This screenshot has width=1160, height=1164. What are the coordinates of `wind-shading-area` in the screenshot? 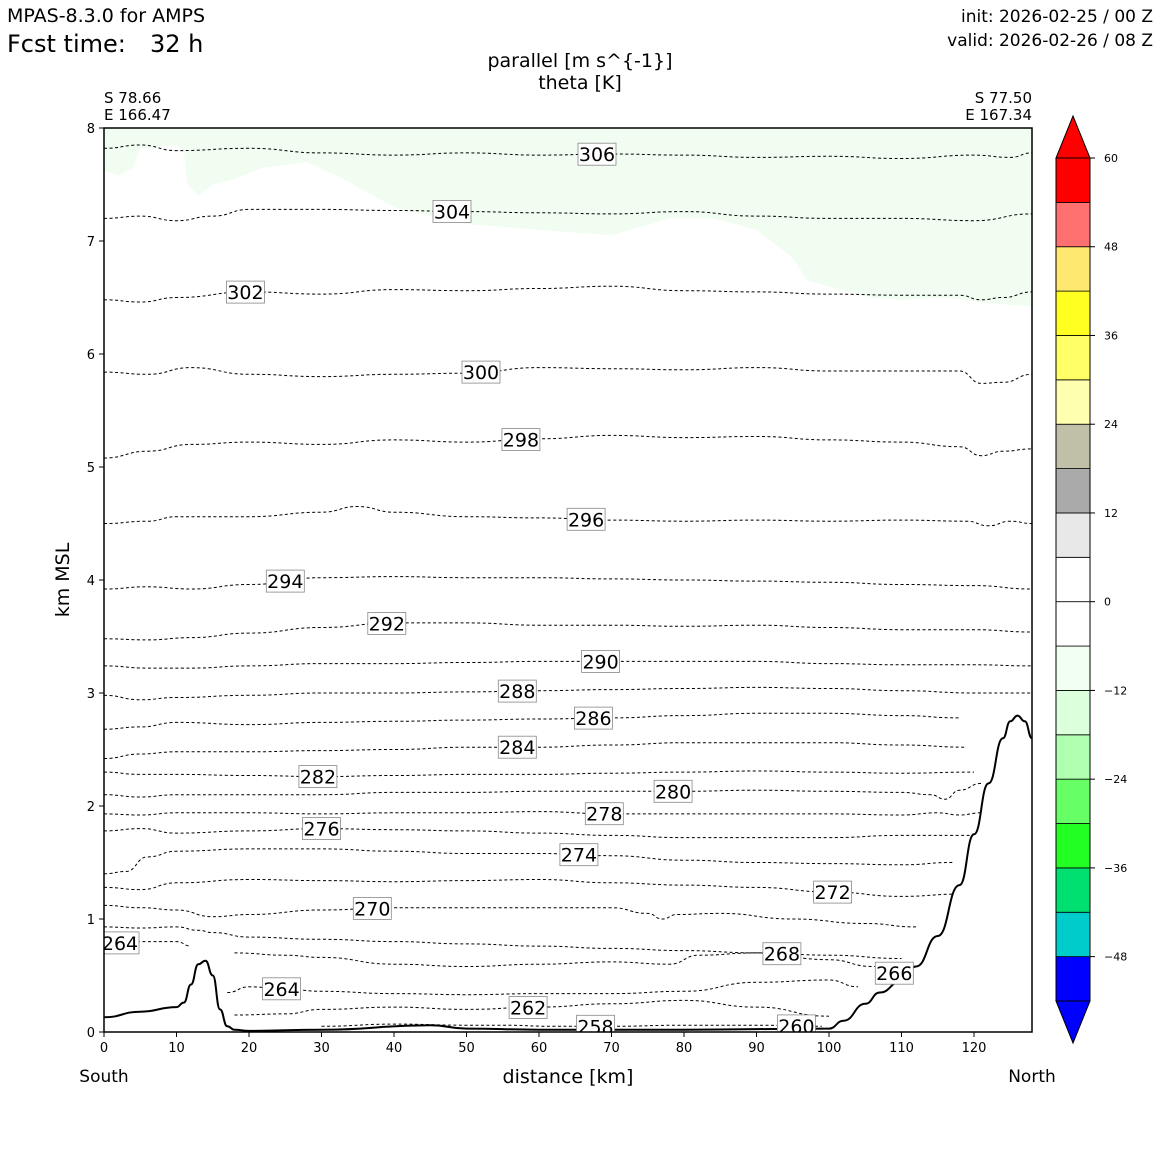 It's located at (568, 217).